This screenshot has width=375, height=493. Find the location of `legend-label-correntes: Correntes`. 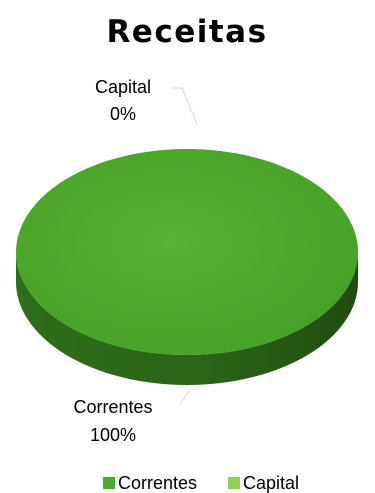

legend-label-correntes: Correntes is located at coordinates (157, 483).